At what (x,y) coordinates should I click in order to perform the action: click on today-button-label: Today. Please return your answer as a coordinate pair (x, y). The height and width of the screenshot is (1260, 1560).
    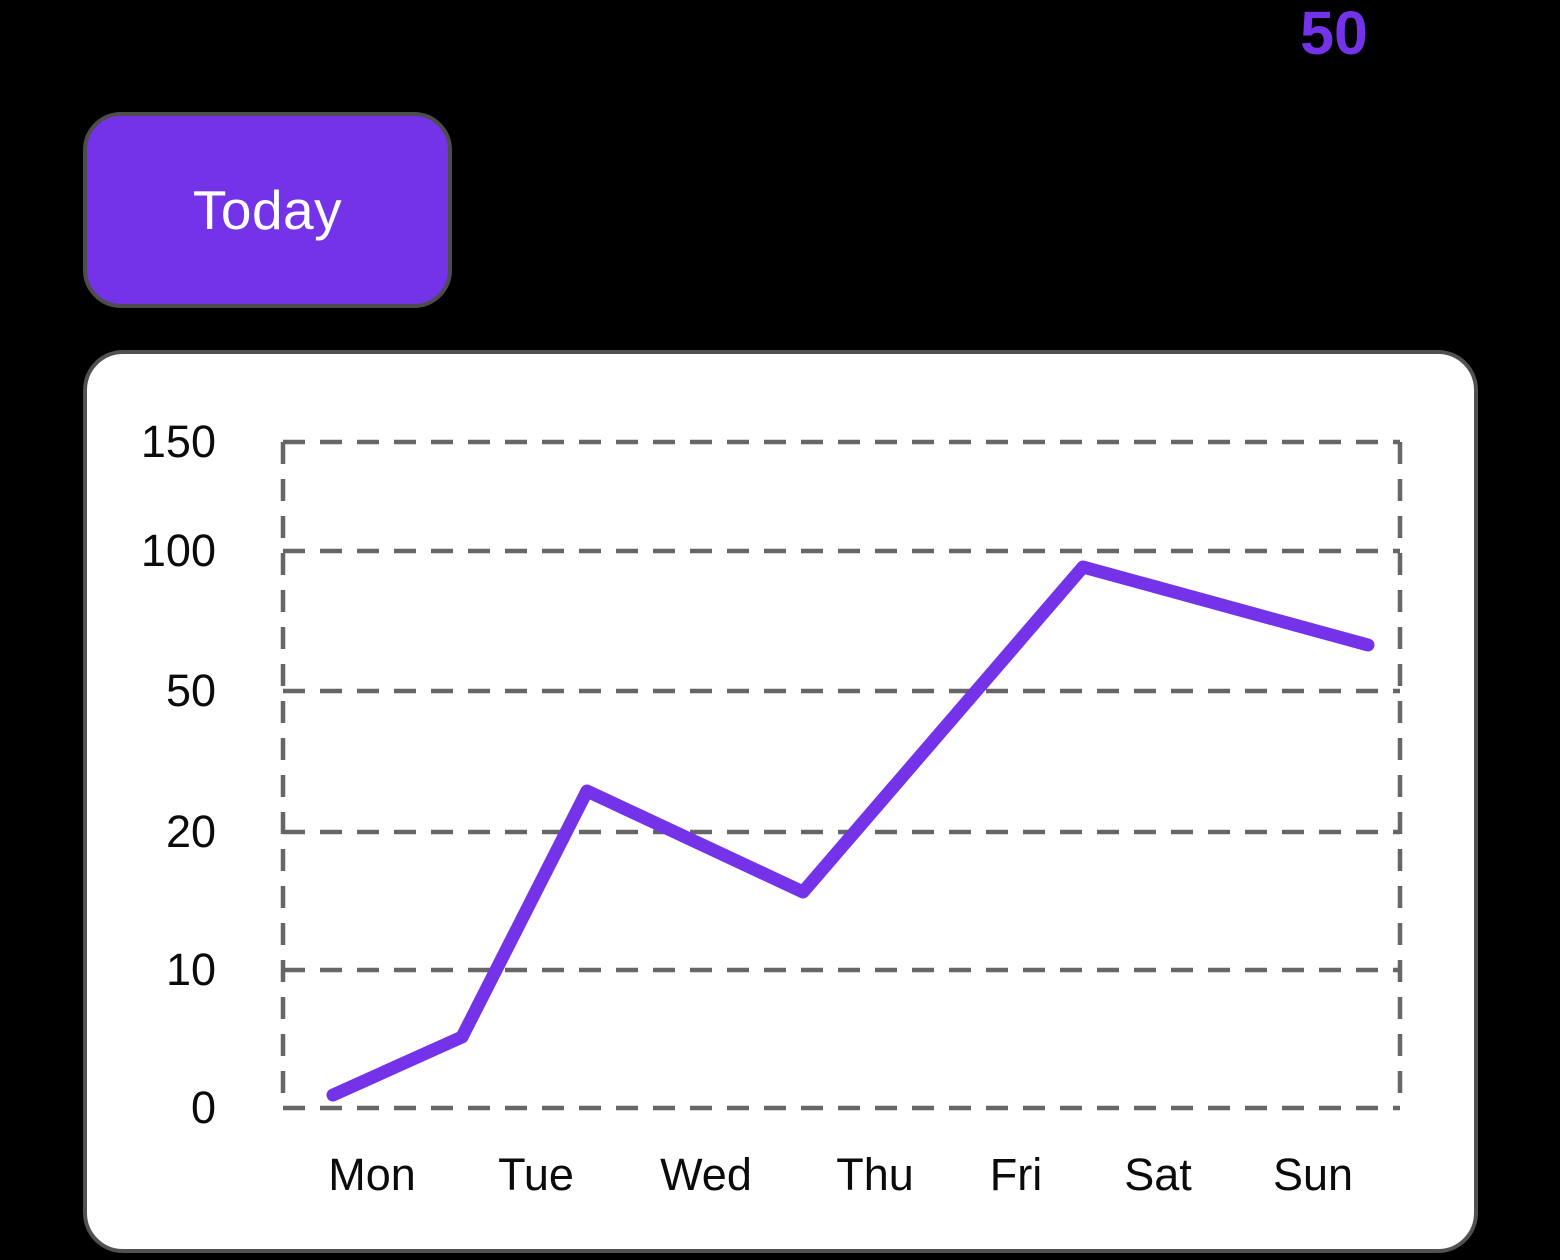
    Looking at the image, I should click on (267, 210).